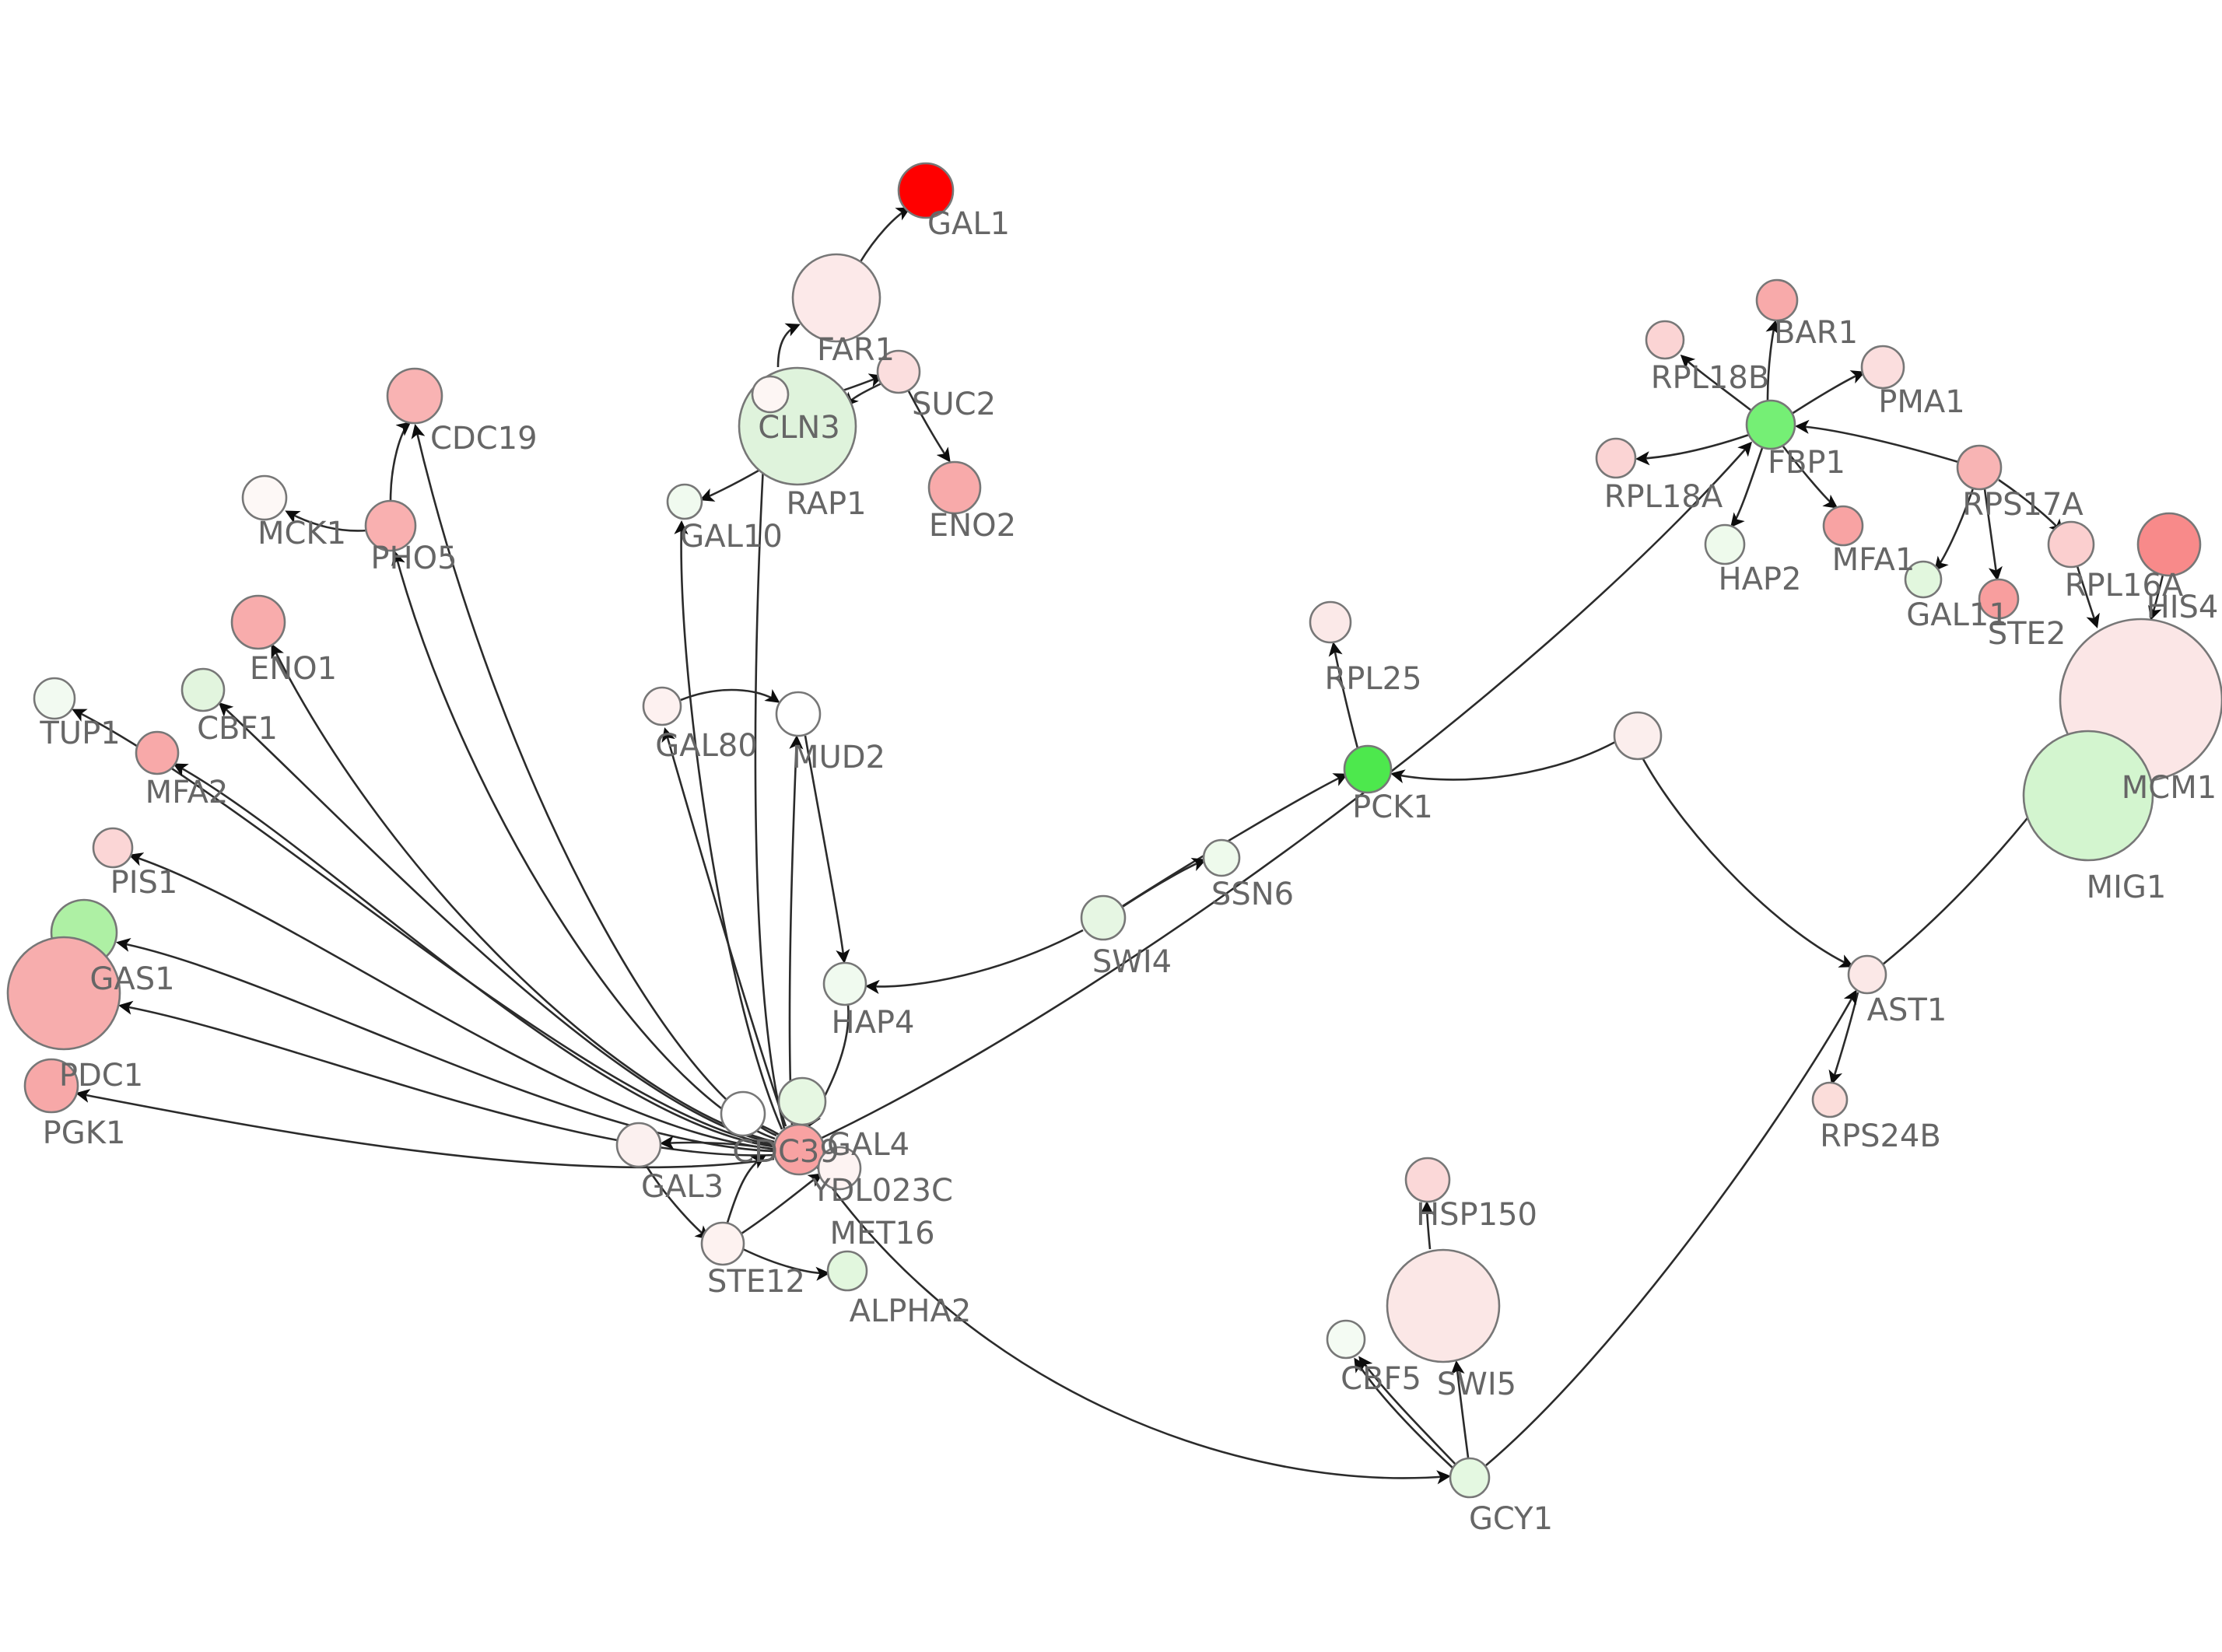 Image resolution: width=2222 pixels, height=1652 pixels. Describe the element at coordinates (839, 1168) in the screenshot. I see `gene-node-ydl023c` at that location.